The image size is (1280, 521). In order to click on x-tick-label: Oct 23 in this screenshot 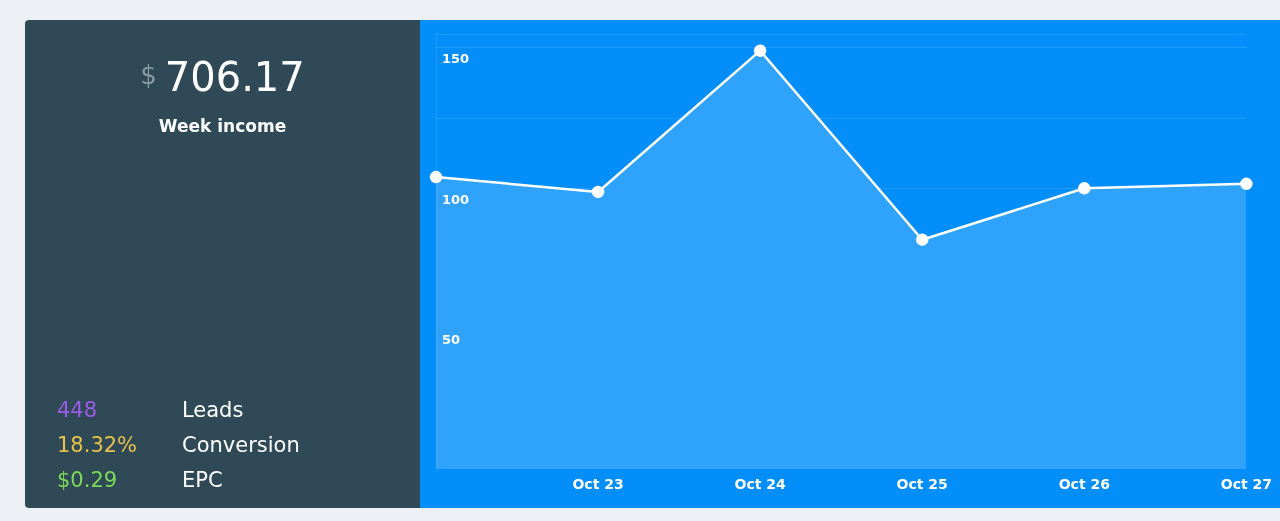, I will do `click(598, 484)`.